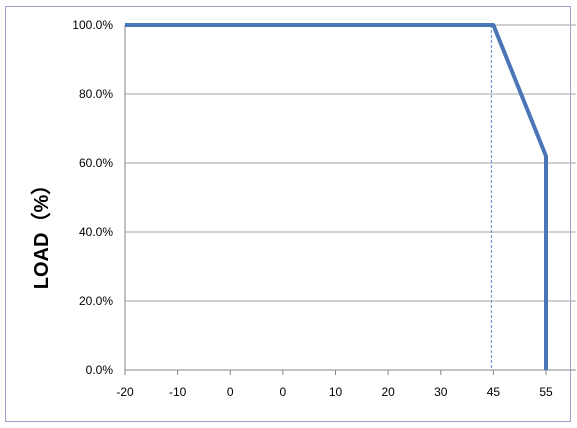 This screenshot has width=577, height=428. I want to click on x-tick-label: -10, so click(178, 392).